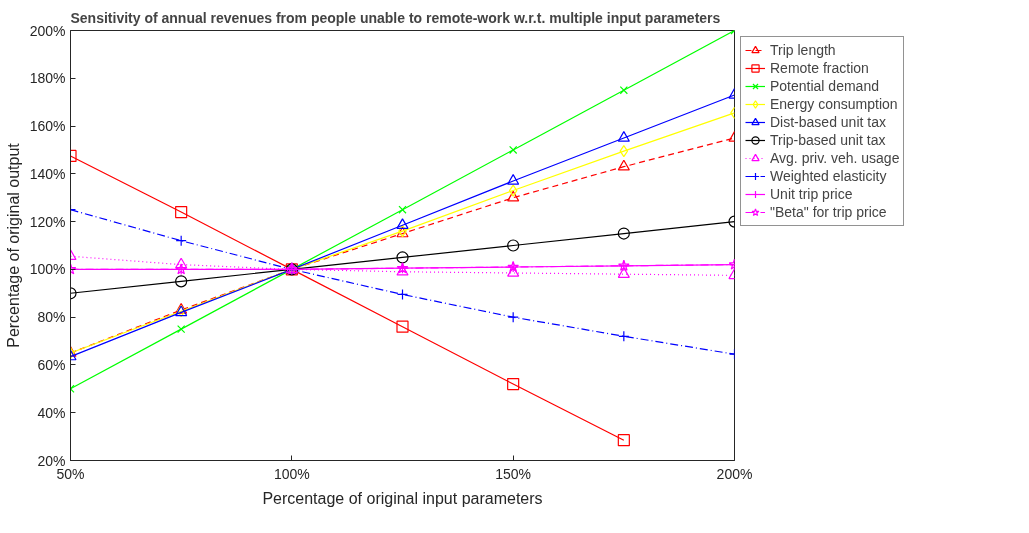 This screenshot has height=533, width=1029. Describe the element at coordinates (47, 30) in the screenshot. I see `y-tick-label: 200%` at that location.